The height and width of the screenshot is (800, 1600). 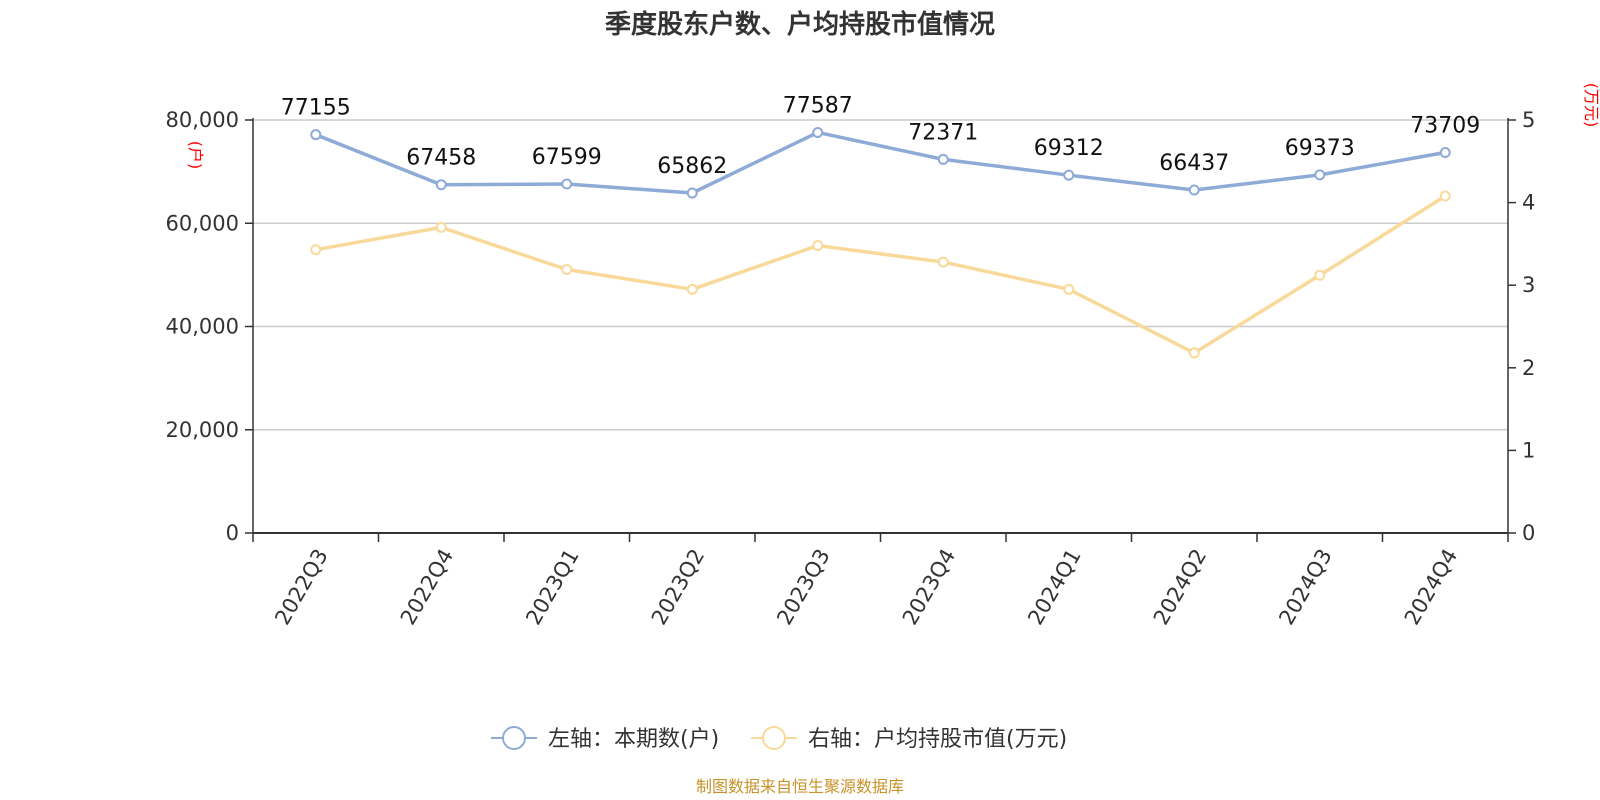 What do you see at coordinates (567, 157) in the screenshot?
I see `data-label: 67599` at bounding box center [567, 157].